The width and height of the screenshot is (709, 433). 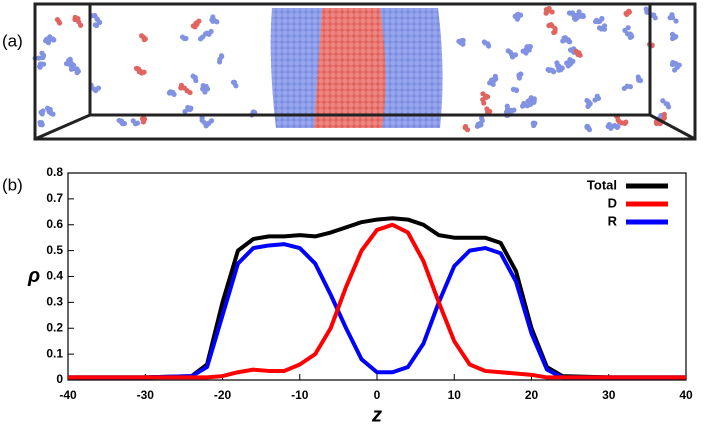 What do you see at coordinates (377, 395) in the screenshot?
I see `x-tick-label: 0` at bounding box center [377, 395].